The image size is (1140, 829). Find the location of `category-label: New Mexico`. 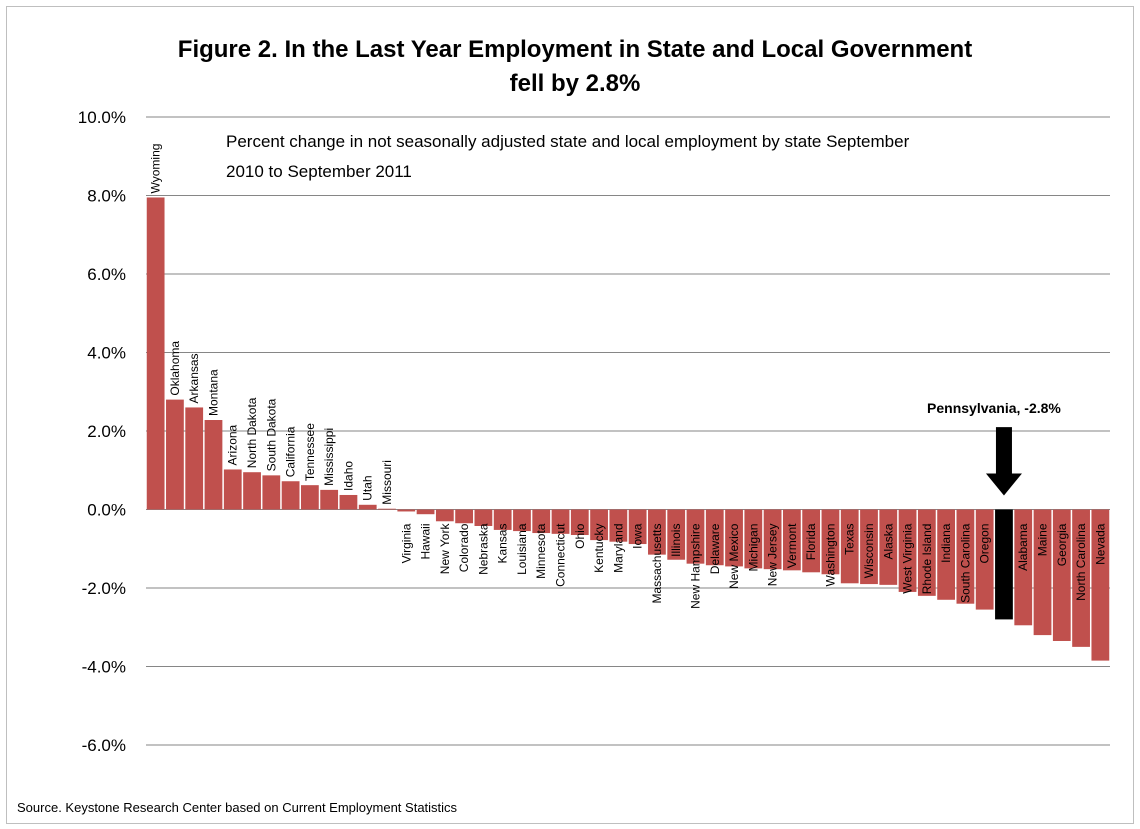

category-label: New Mexico is located at coordinates (734, 556).